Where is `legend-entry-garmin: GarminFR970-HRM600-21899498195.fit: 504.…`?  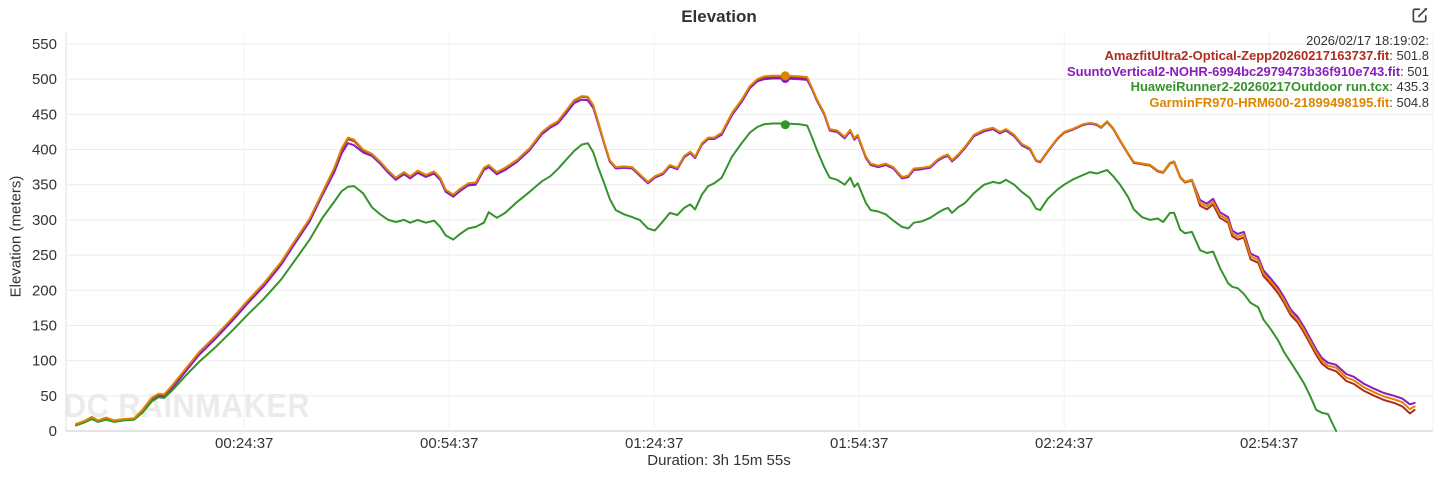 legend-entry-garmin: GarminFR970-HRM600-21899498195.fit: 504.… is located at coordinates (1248, 102).